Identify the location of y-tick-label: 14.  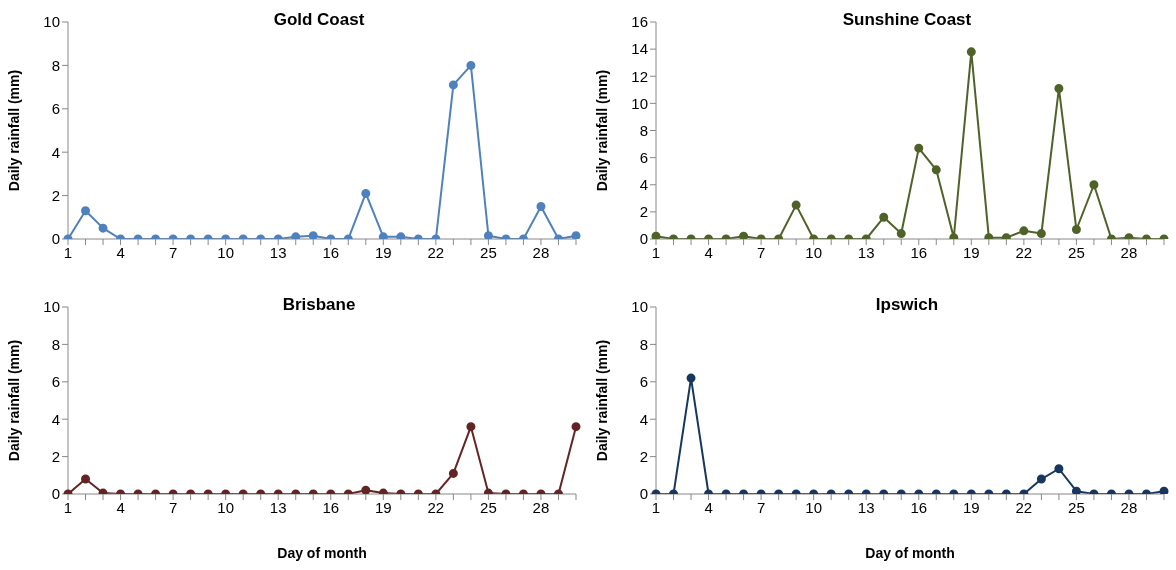
(639, 49).